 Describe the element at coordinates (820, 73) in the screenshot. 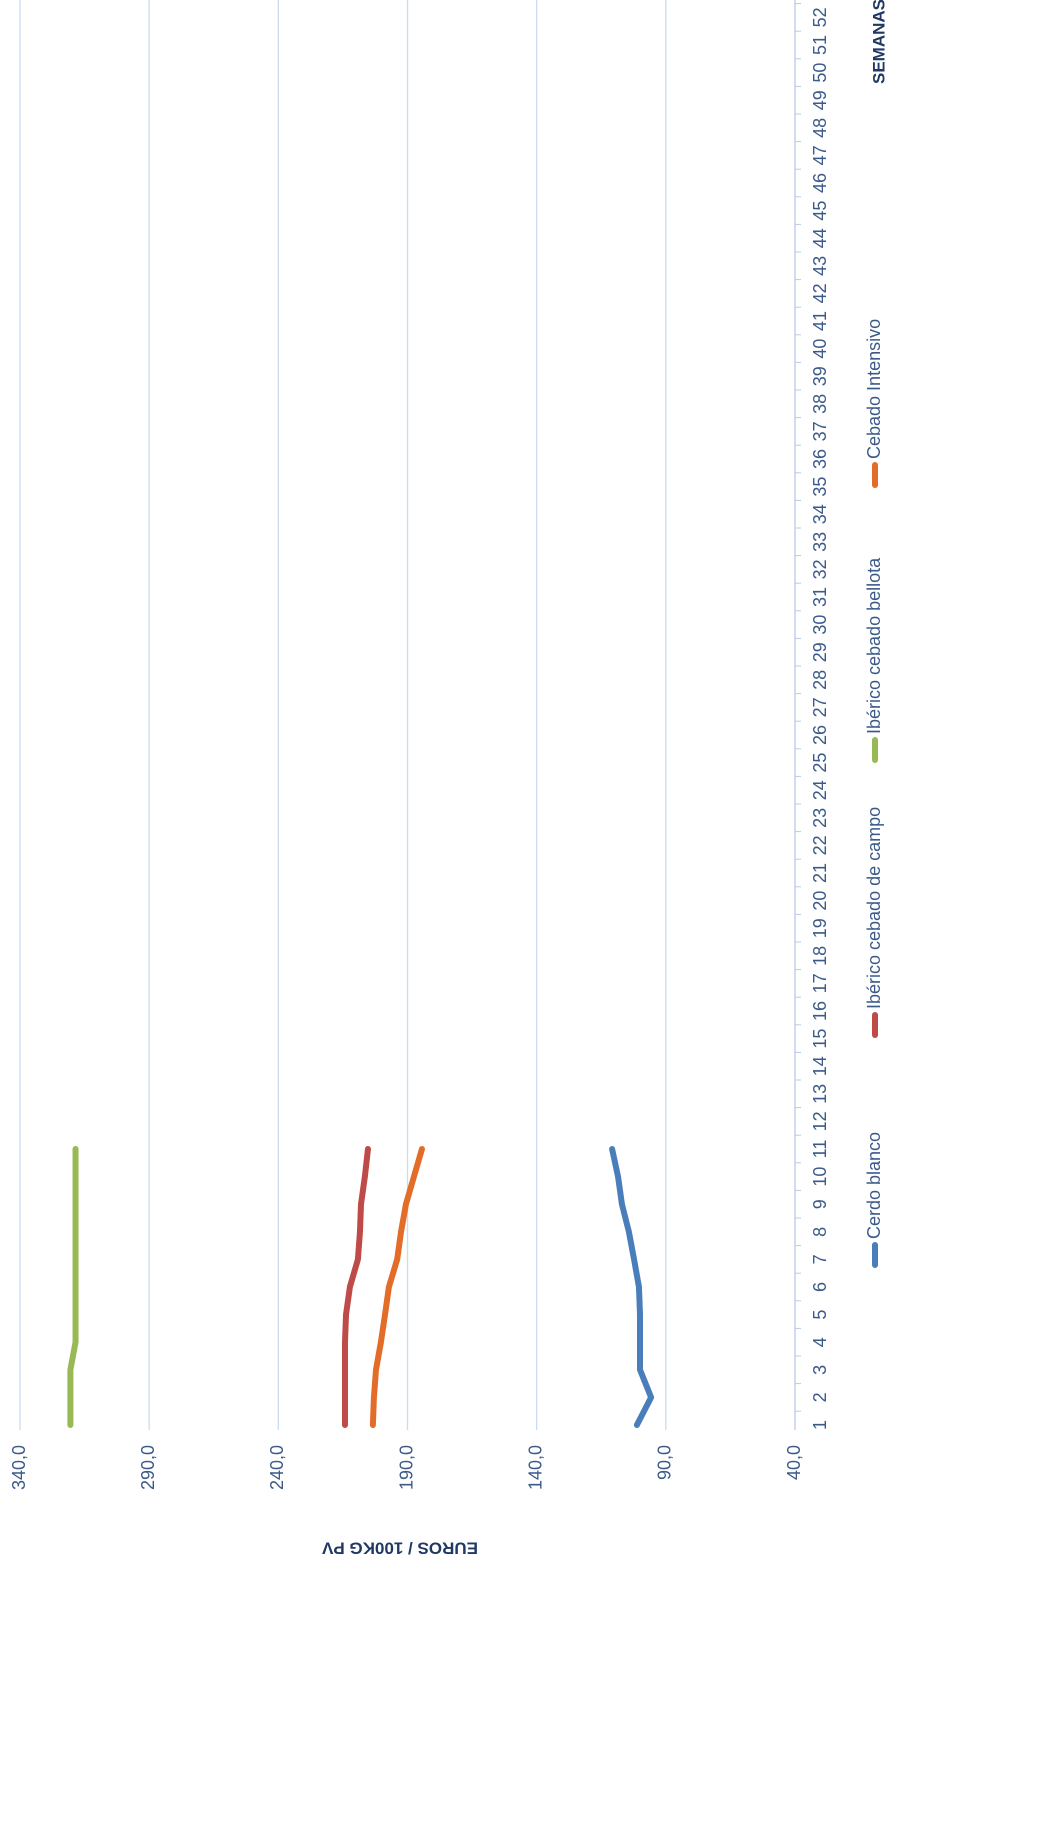

I see `x-tick-label: 50` at that location.